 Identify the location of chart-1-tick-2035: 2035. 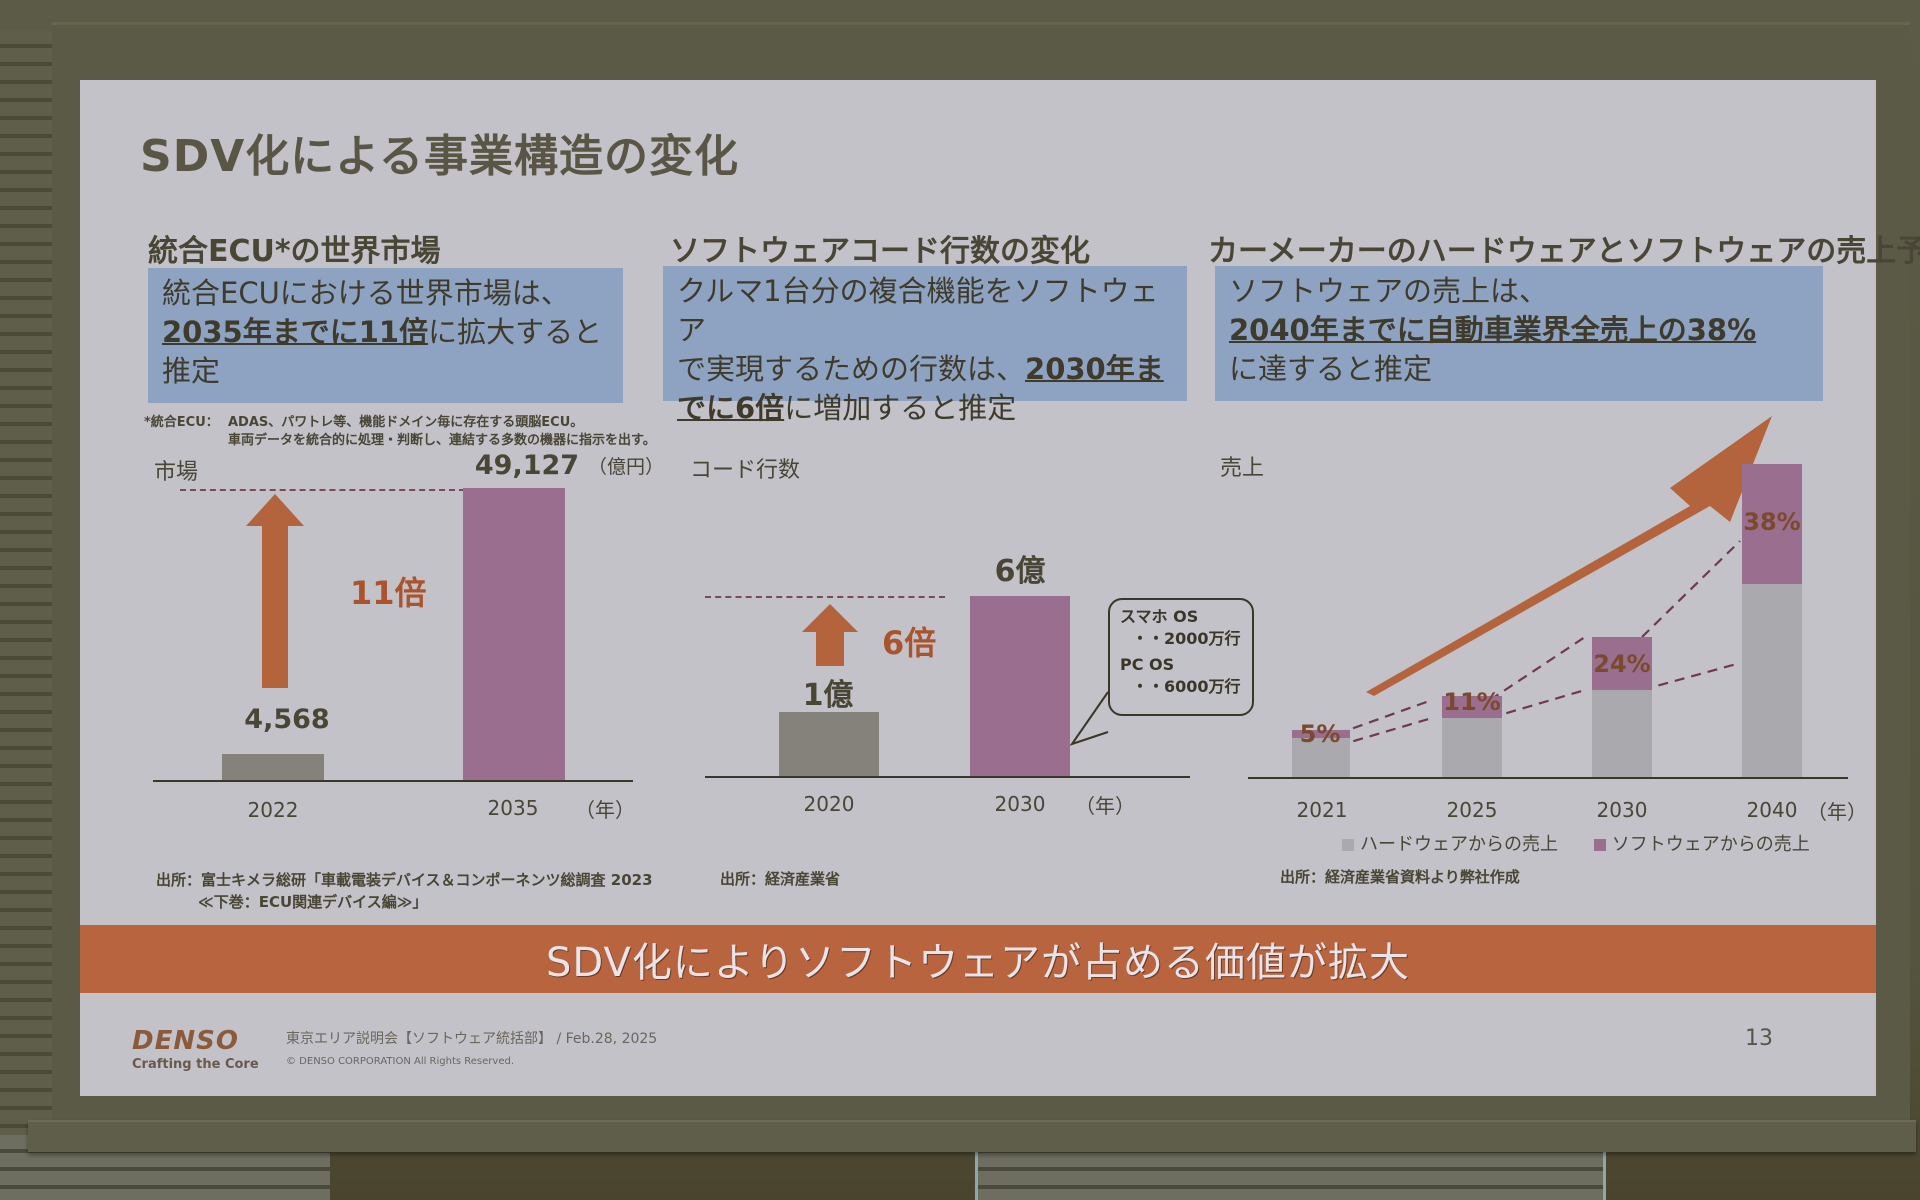
(513, 808).